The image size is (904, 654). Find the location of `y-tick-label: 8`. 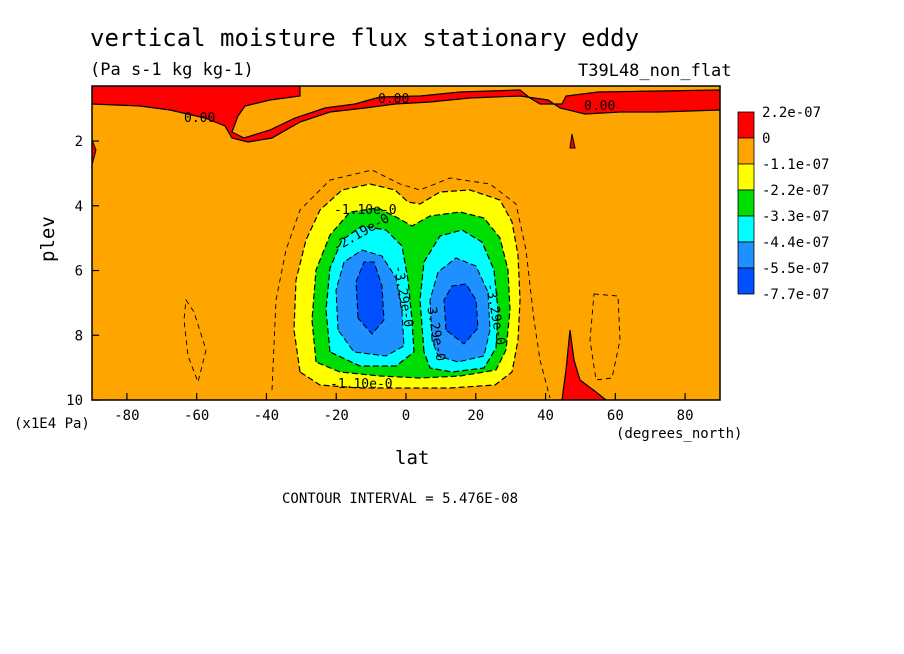

y-tick-label: 8 is located at coordinates (79, 336).